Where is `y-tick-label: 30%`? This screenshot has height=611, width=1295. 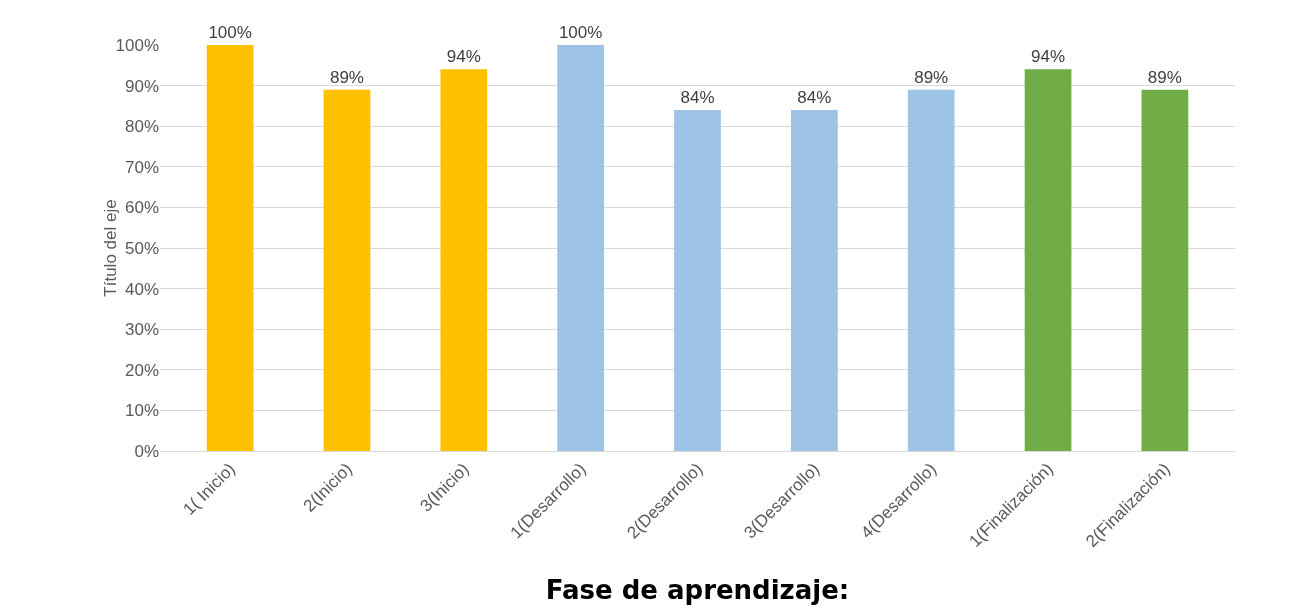
y-tick-label: 30% is located at coordinates (141, 330).